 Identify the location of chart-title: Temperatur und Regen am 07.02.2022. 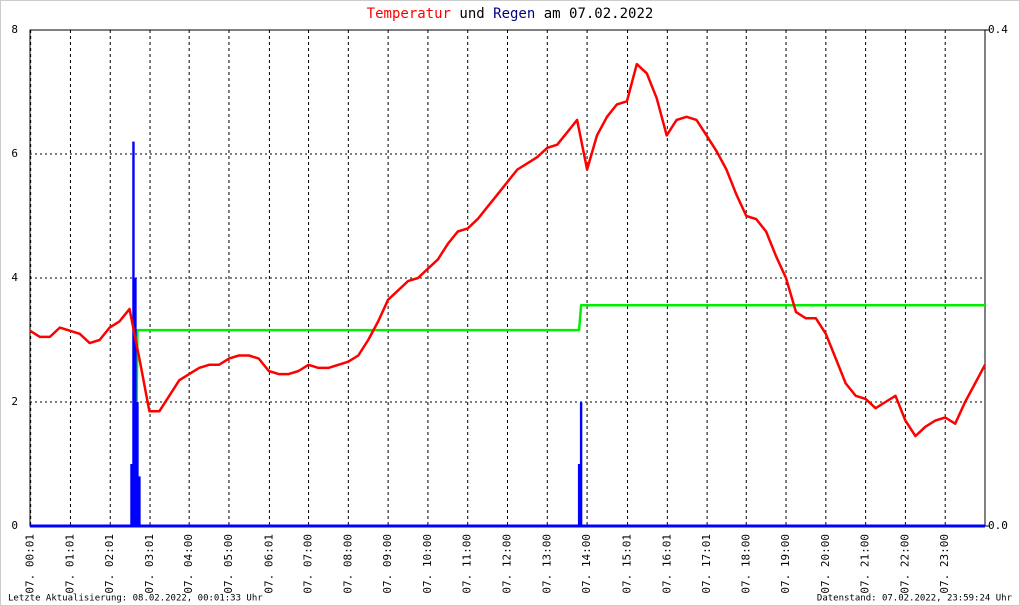
(510, 14).